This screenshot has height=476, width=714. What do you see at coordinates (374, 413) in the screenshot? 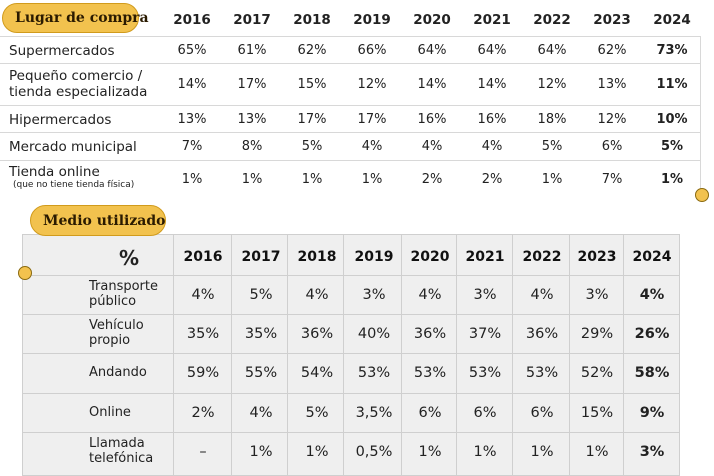
I see `table-cell: 3,5%` at bounding box center [374, 413].